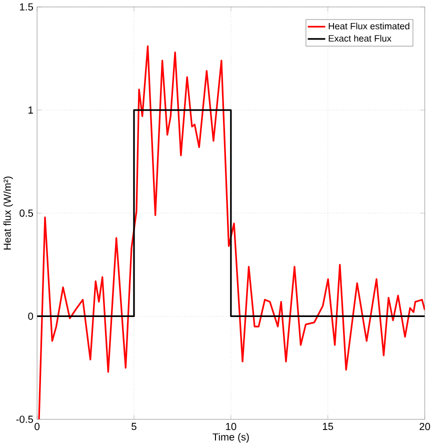 The image size is (434, 446). What do you see at coordinates (360, 38) in the screenshot?
I see `legend-label: Exact heat Flux` at bounding box center [360, 38].